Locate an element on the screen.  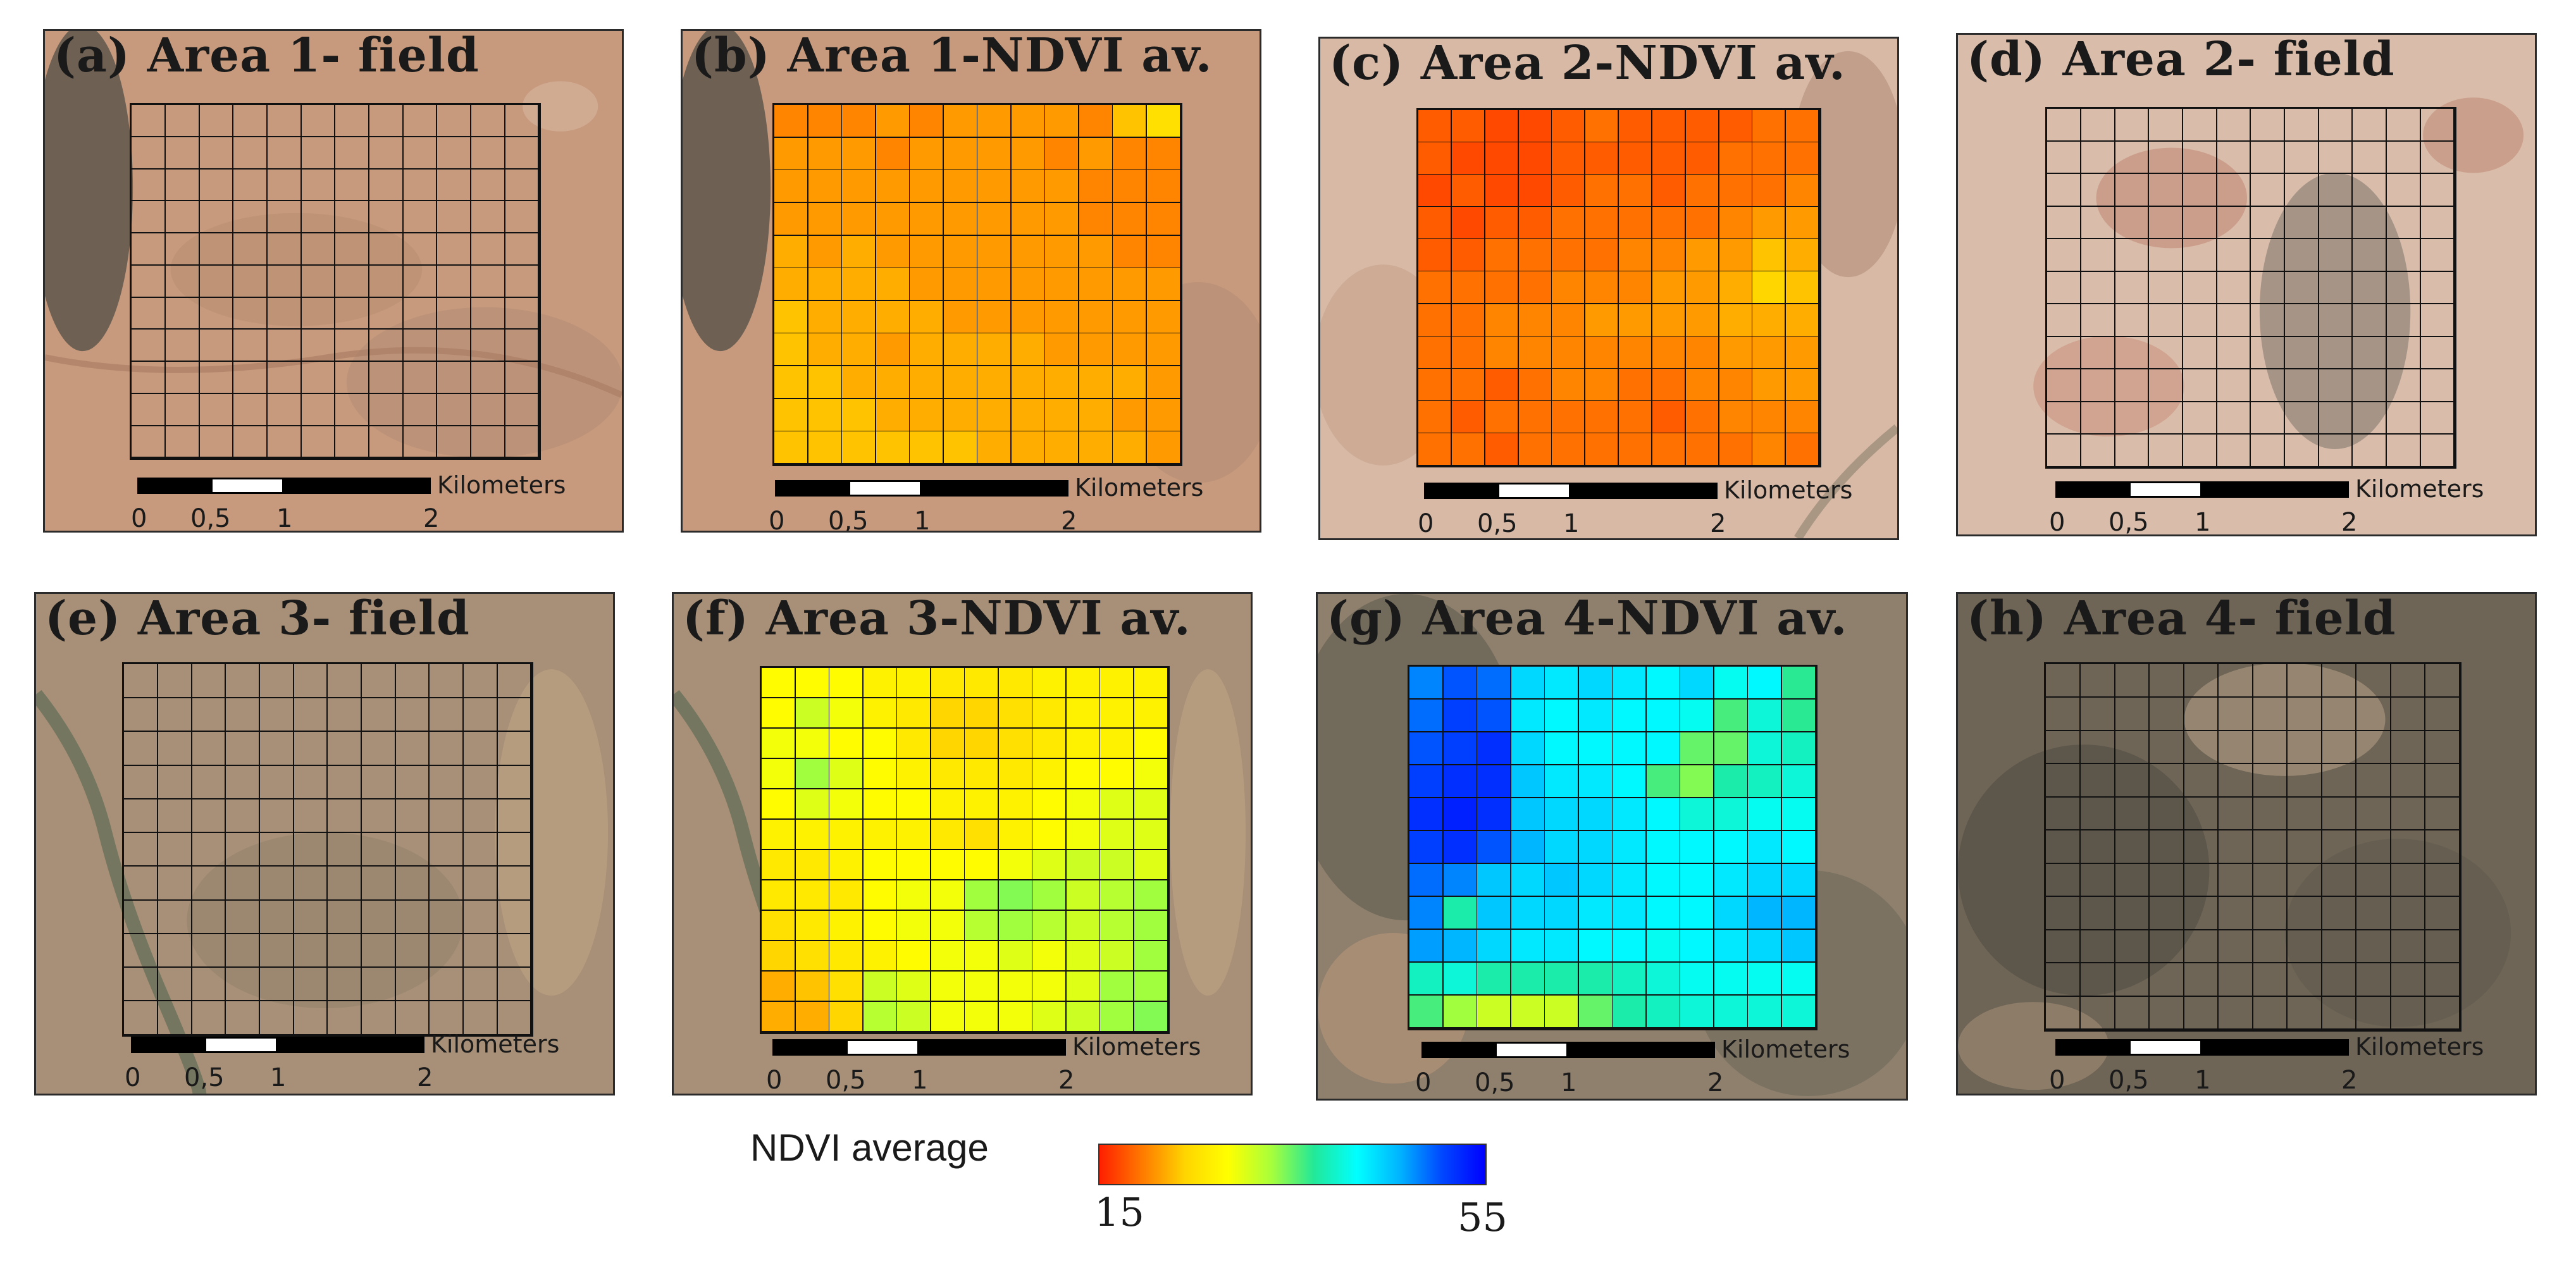
panel-e-area3-field: (e) Area 3- field Kilometers 0 0,5 1 2 is located at coordinates (325, 843).